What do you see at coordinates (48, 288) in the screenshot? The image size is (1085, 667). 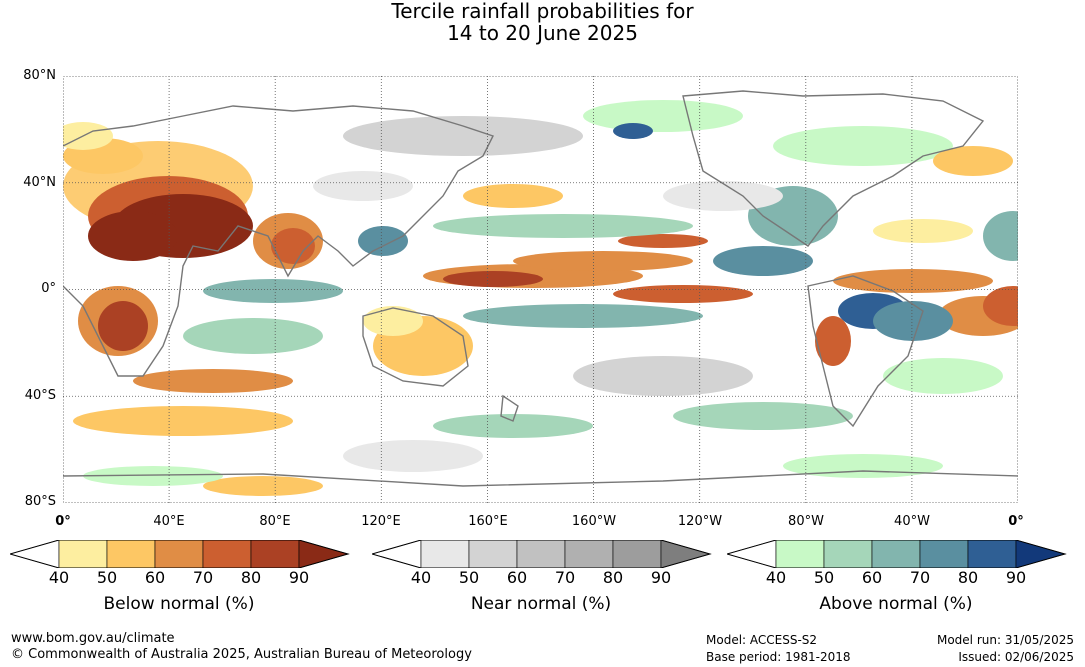 I see `lat-label-0: 0°` at bounding box center [48, 288].